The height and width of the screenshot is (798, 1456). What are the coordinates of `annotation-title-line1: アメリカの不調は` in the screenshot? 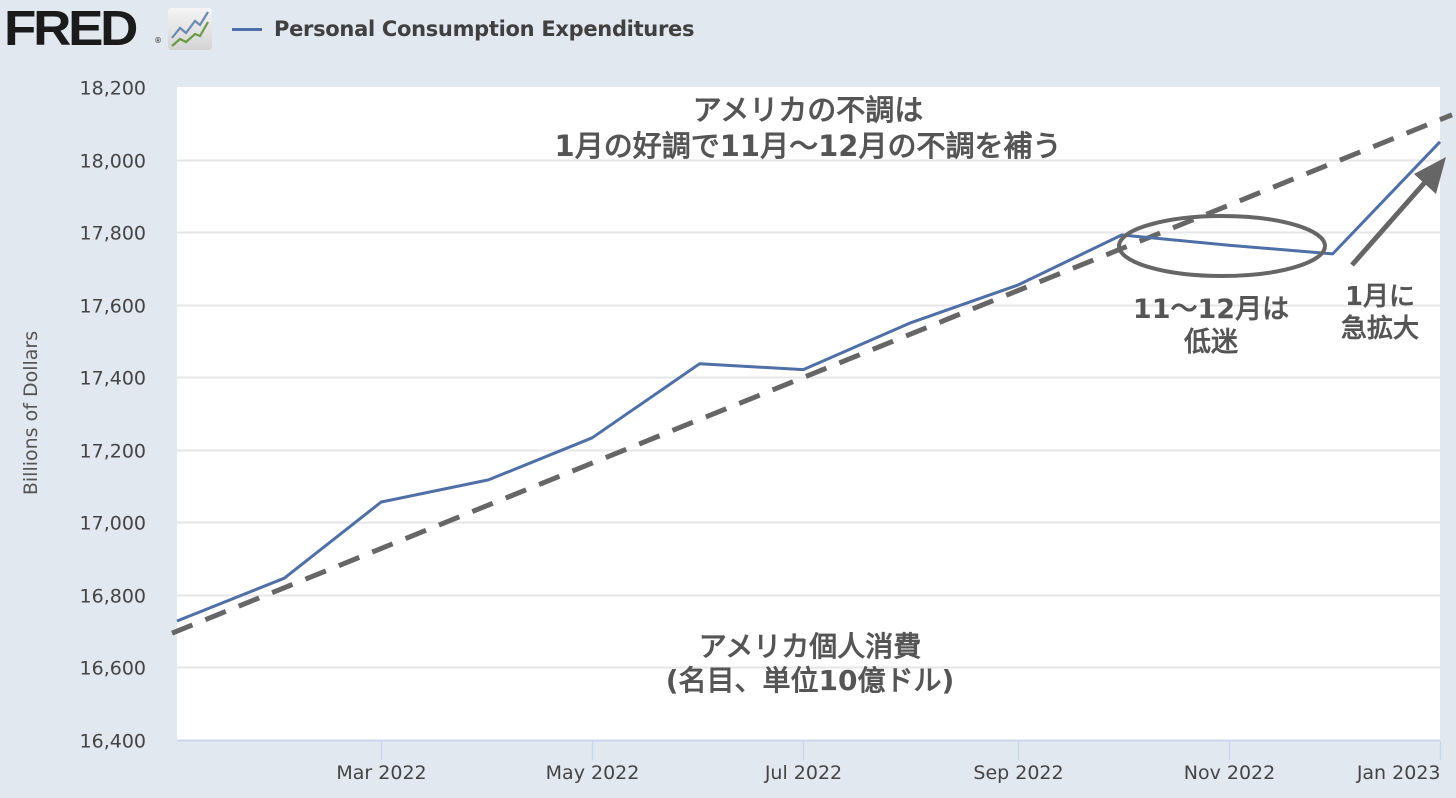 It's located at (808, 110).